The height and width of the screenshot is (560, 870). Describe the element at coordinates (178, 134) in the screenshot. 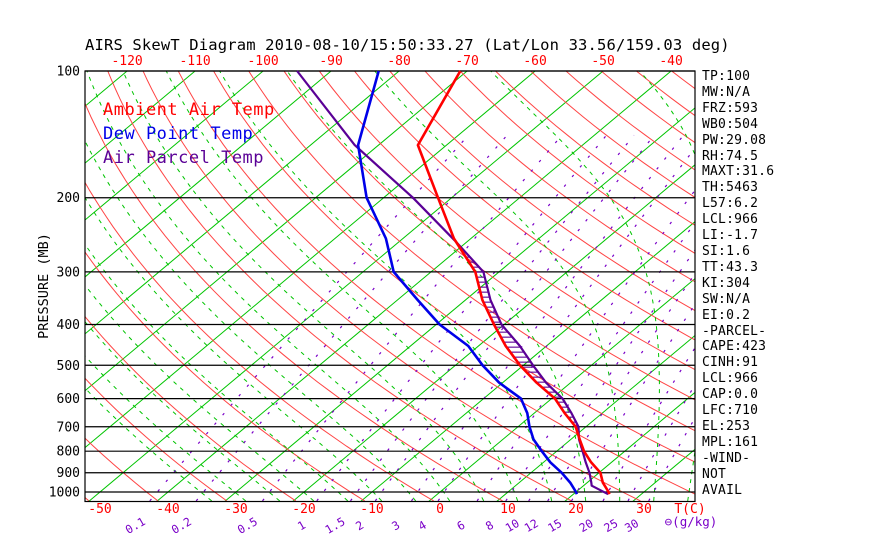

I see `legend-dew-point-temp: Dew Point Temp` at that location.